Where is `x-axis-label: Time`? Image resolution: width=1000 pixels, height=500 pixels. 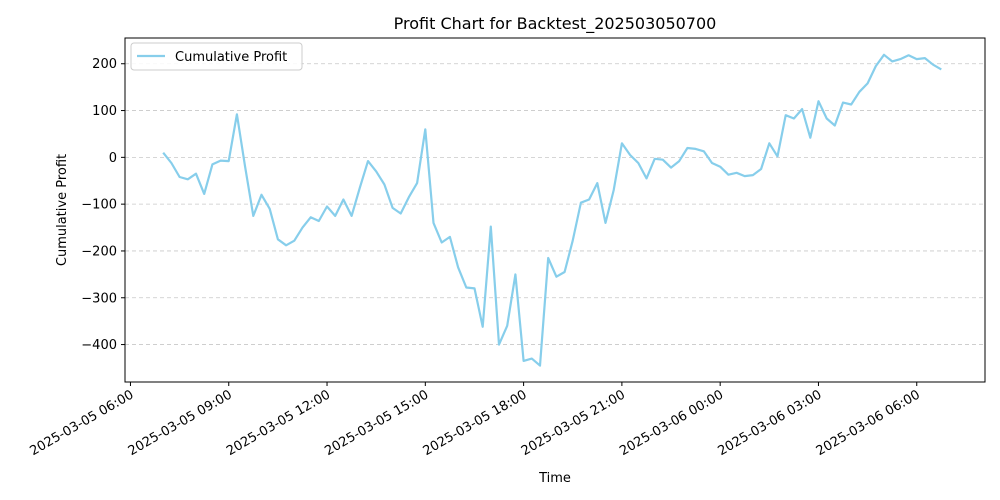
x-axis-label: Time is located at coordinates (554, 478).